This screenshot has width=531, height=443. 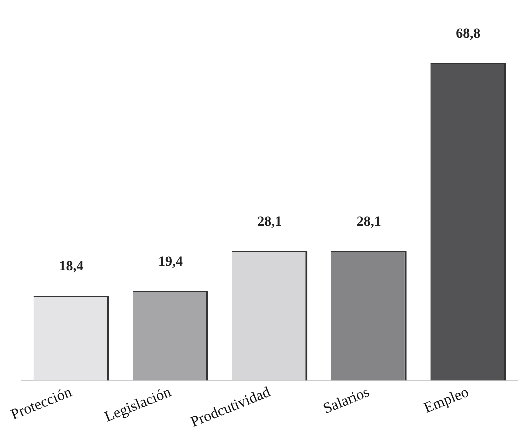 What do you see at coordinates (447, 400) in the screenshot?
I see `x-tick-label: Empleo` at bounding box center [447, 400].